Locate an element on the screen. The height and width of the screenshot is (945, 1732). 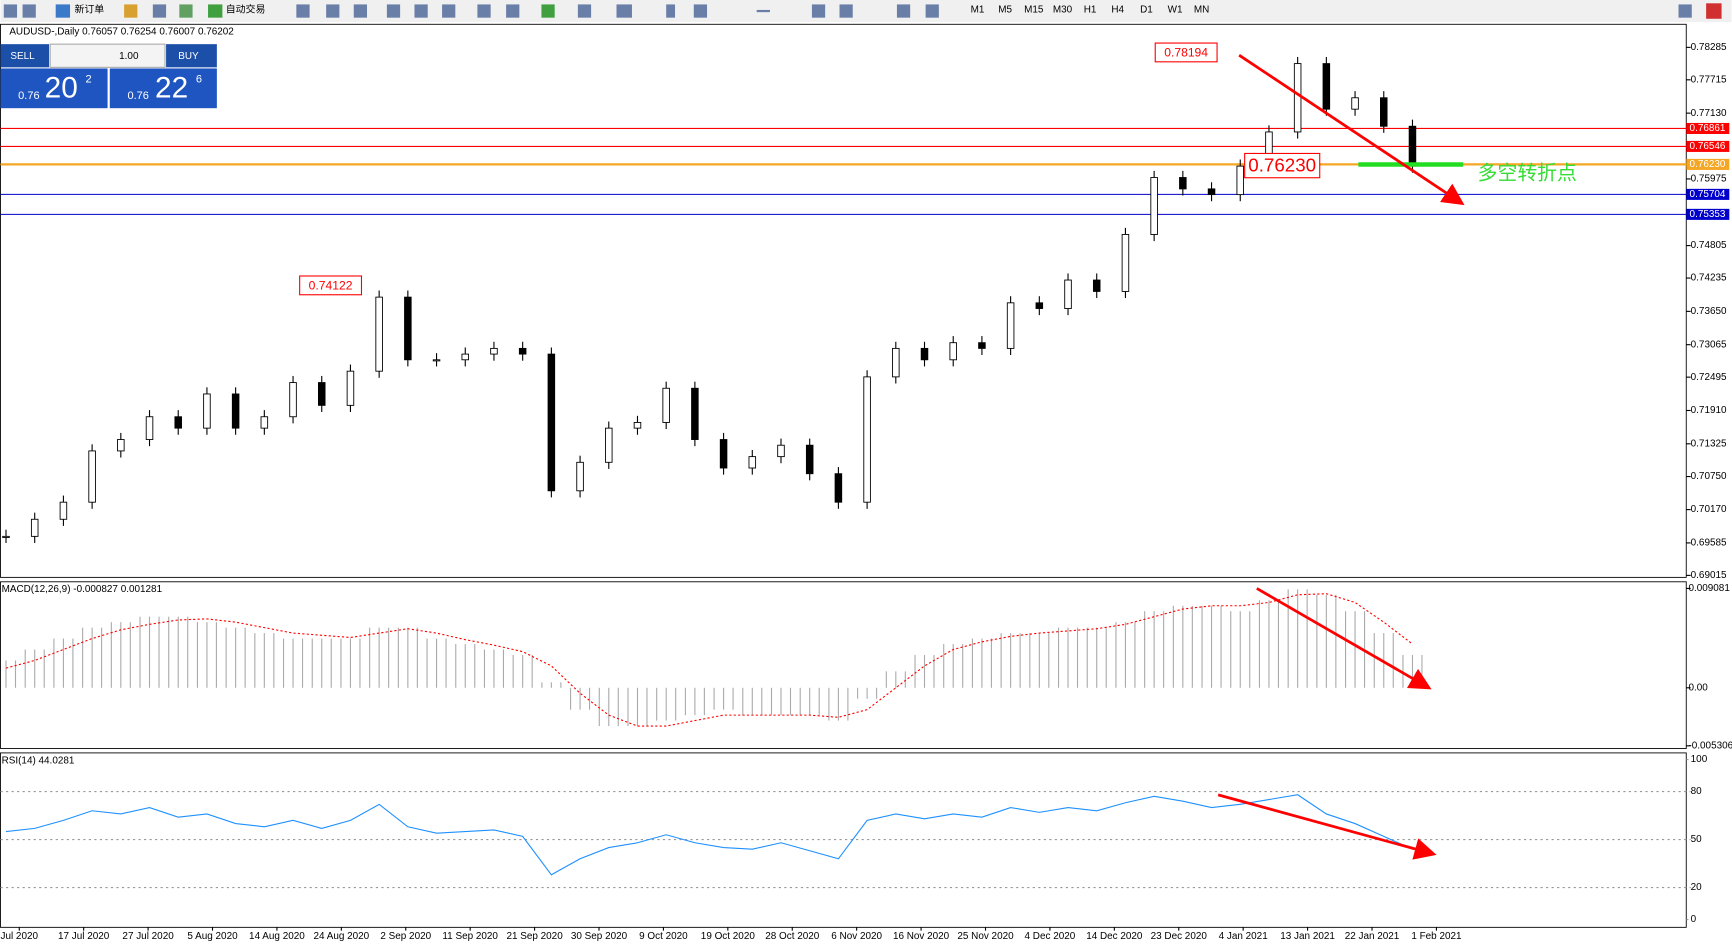
lots-input is located at coordinates (107, 55).